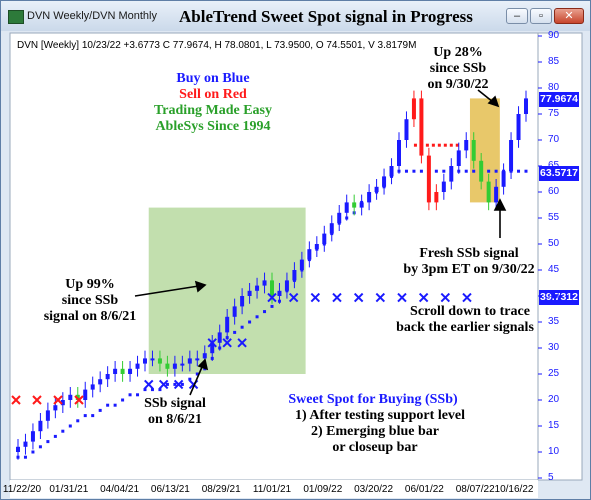 Image resolution: width=591 pixels, height=500 pixels. I want to click on legend-sell: Sell on Red, so click(213, 94).